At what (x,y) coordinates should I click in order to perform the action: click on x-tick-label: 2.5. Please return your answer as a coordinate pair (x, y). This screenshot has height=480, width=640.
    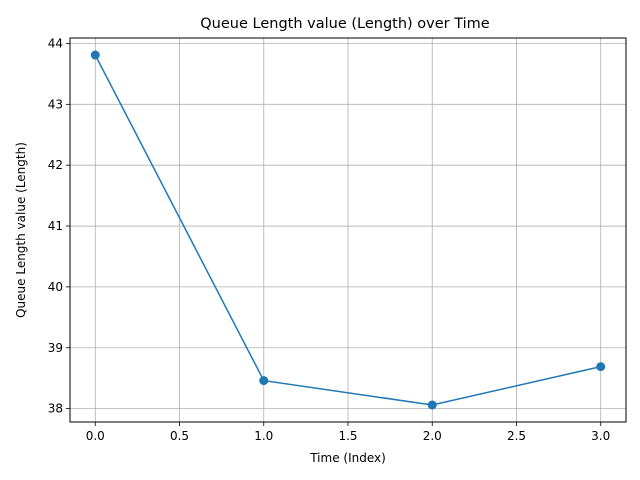
    Looking at the image, I should click on (516, 436).